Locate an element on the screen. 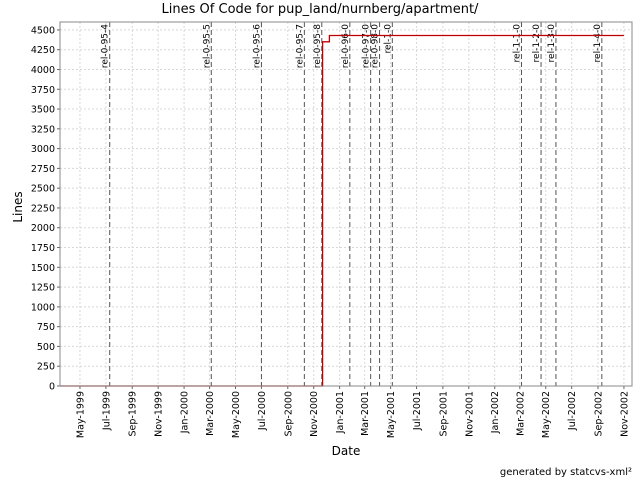 This screenshot has width=640, height=480. x-tick-label: Jul-2000 is located at coordinates (262, 411).